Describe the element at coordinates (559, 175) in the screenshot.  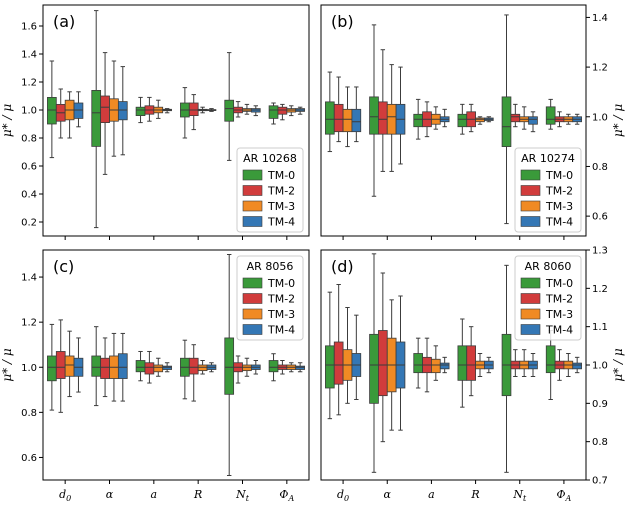
I see `legend-label: TM-0` at that location.